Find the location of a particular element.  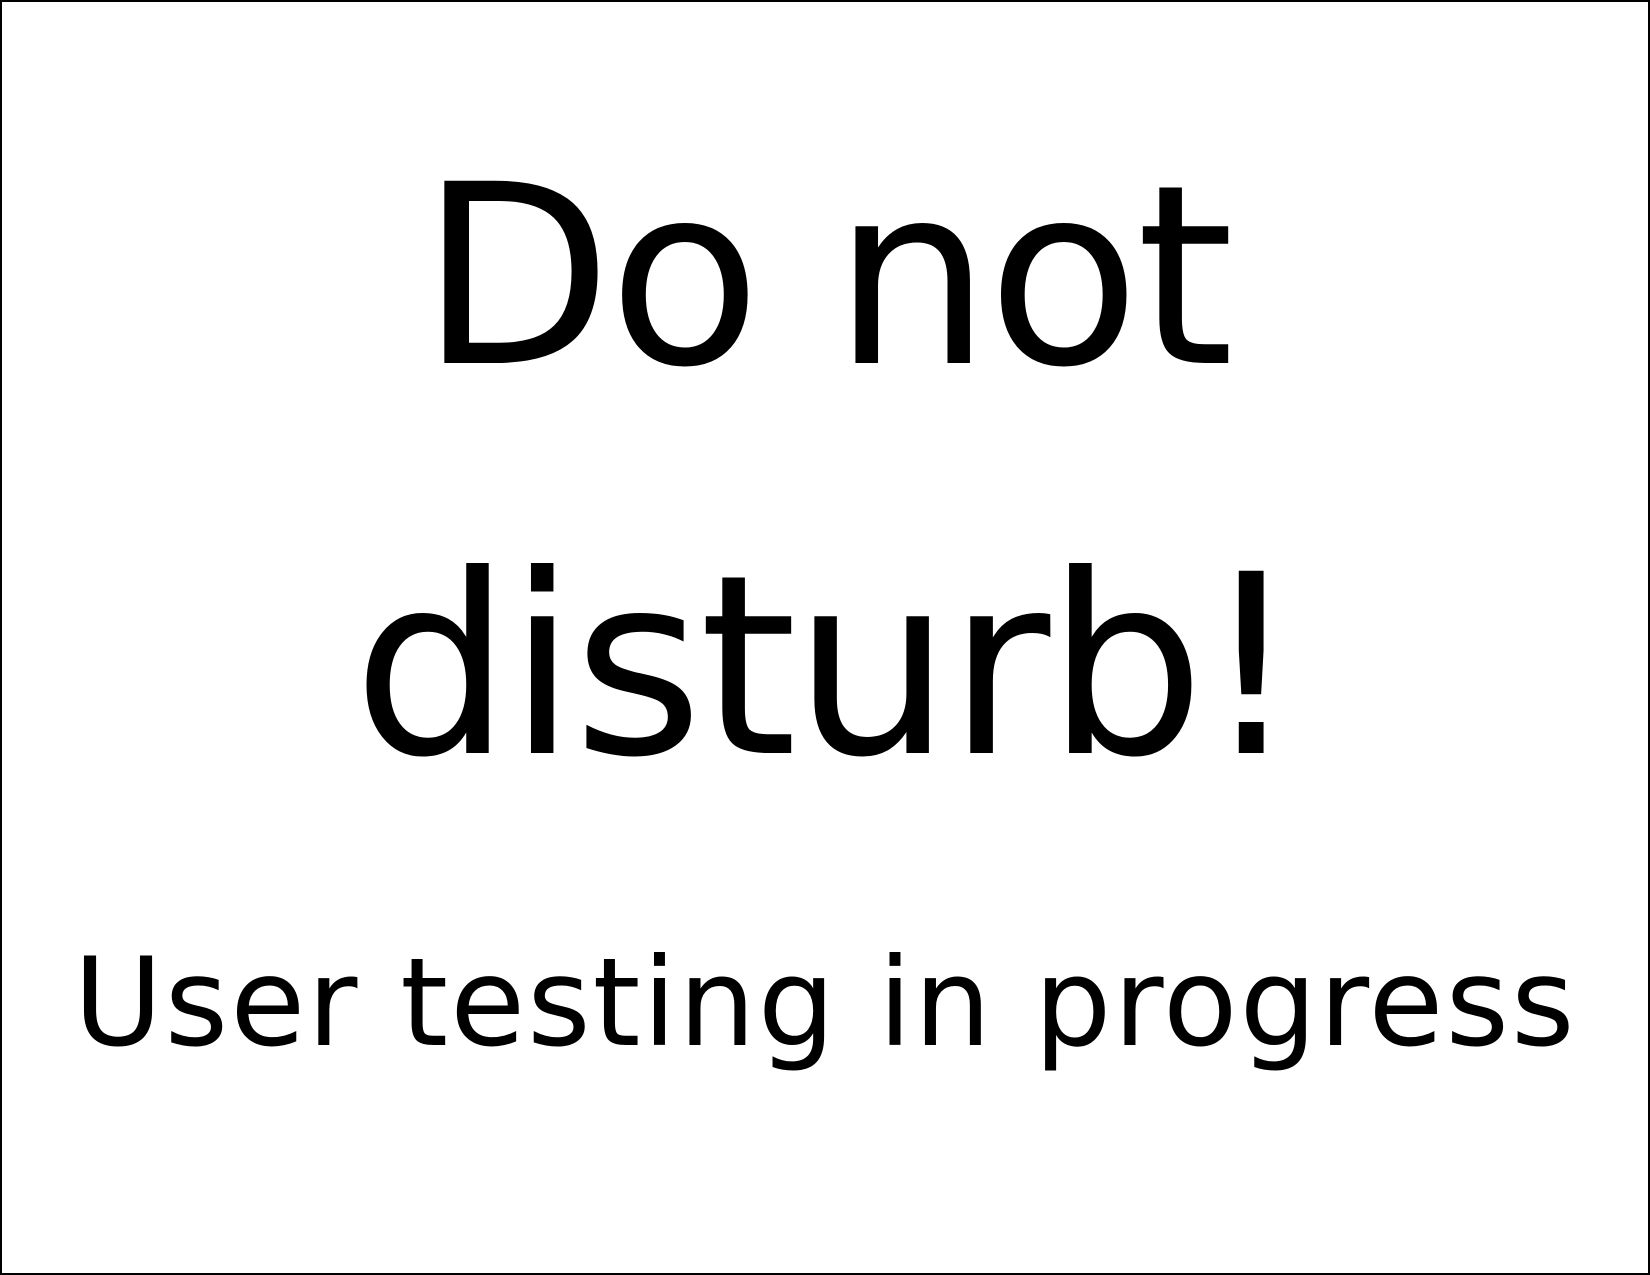

headline-line-2: disturb! is located at coordinates (827, 666).